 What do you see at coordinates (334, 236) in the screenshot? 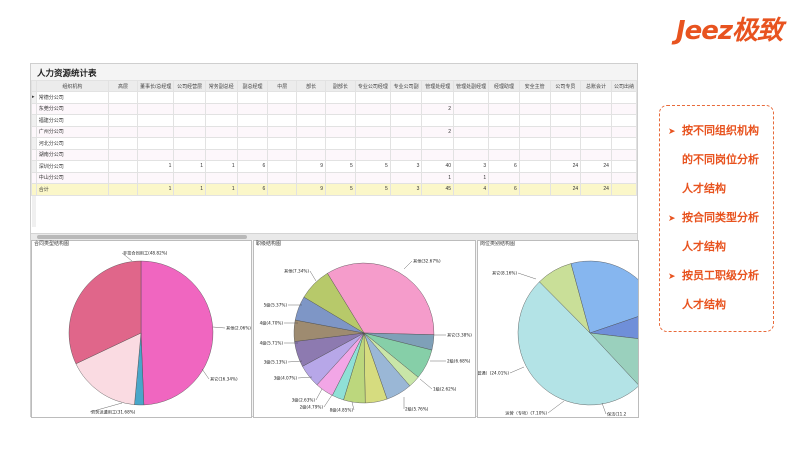
I see `horizontal-scrollbar` at bounding box center [334, 236].